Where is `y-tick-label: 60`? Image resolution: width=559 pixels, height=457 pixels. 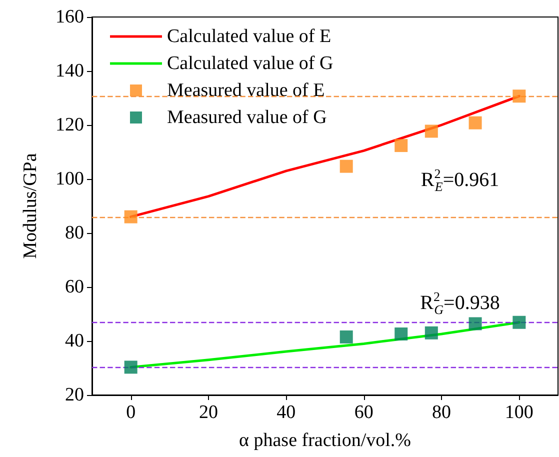
y-tick-label: 60 is located at coordinates (74, 287).